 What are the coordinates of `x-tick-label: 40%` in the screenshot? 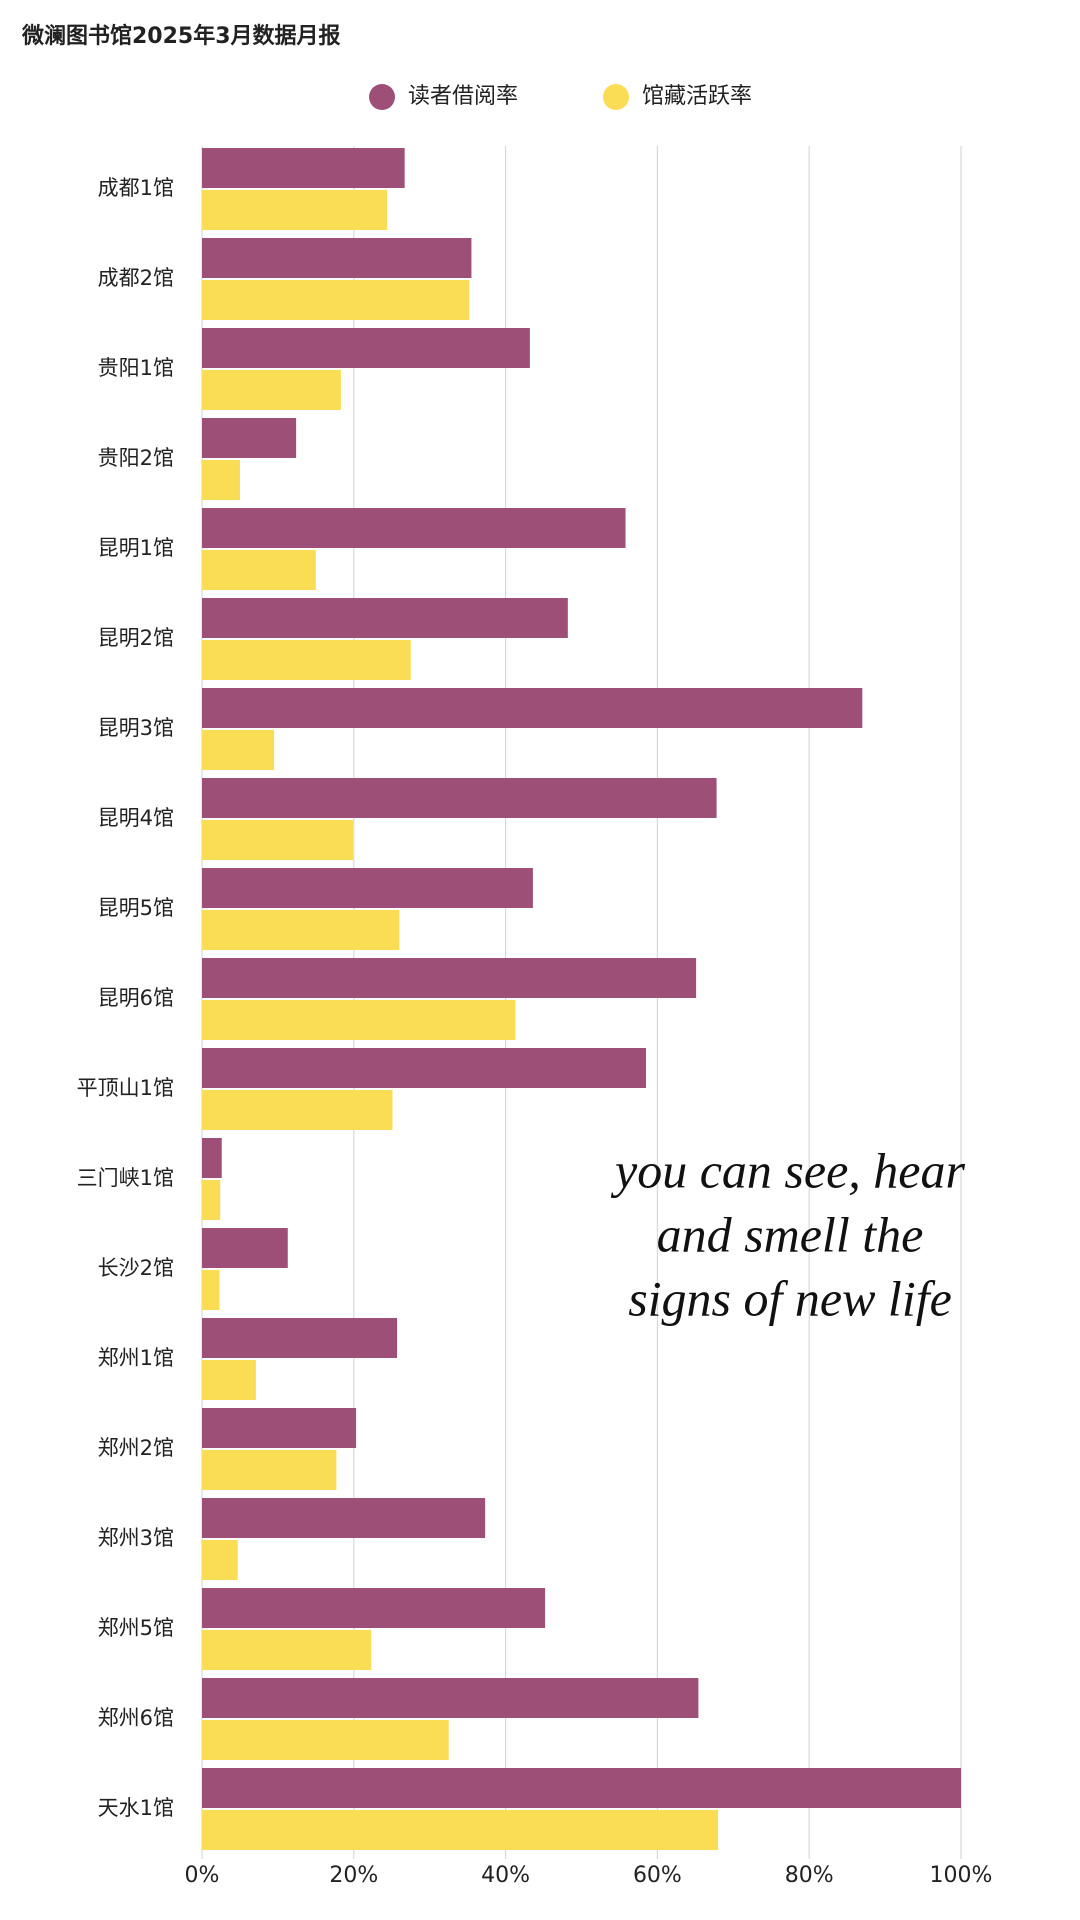 It's located at (505, 1875).